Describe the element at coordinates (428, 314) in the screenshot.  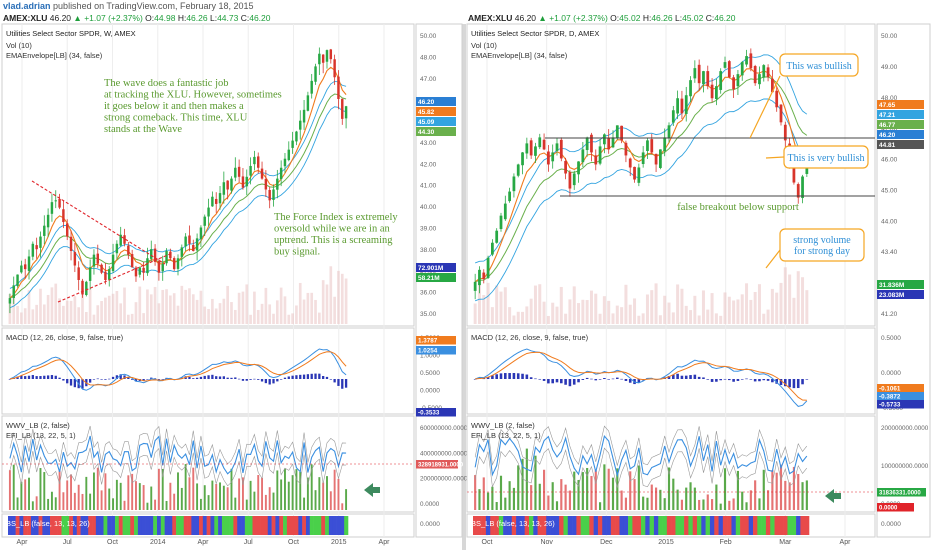
I see `weekly-price-tick: 35.00` at that location.